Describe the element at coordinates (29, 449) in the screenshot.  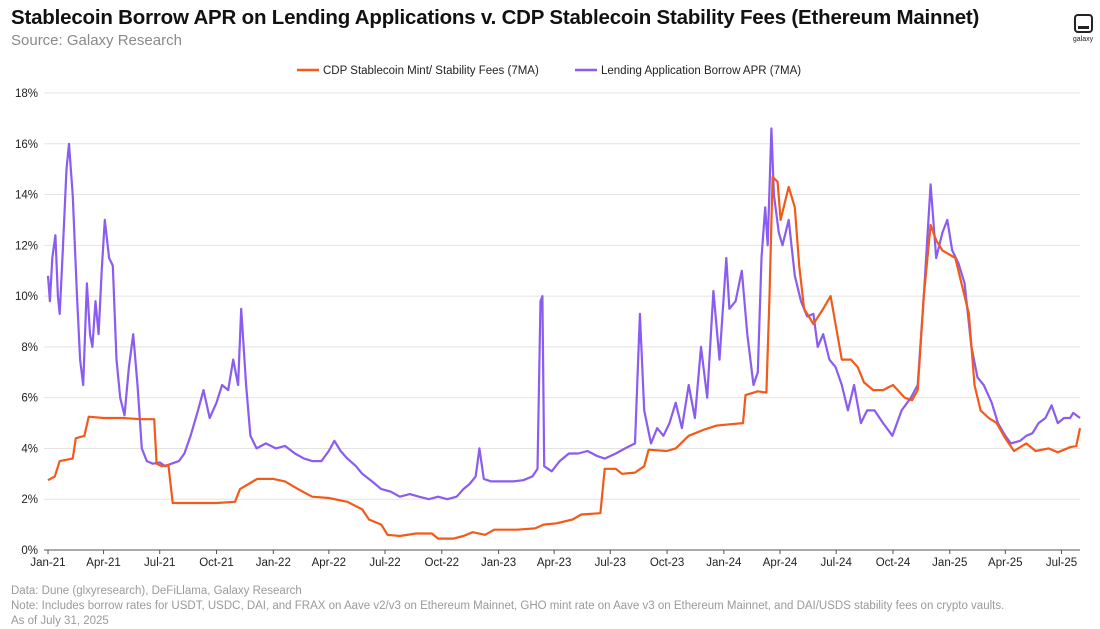
I see `y-tick-label: 4%` at that location.